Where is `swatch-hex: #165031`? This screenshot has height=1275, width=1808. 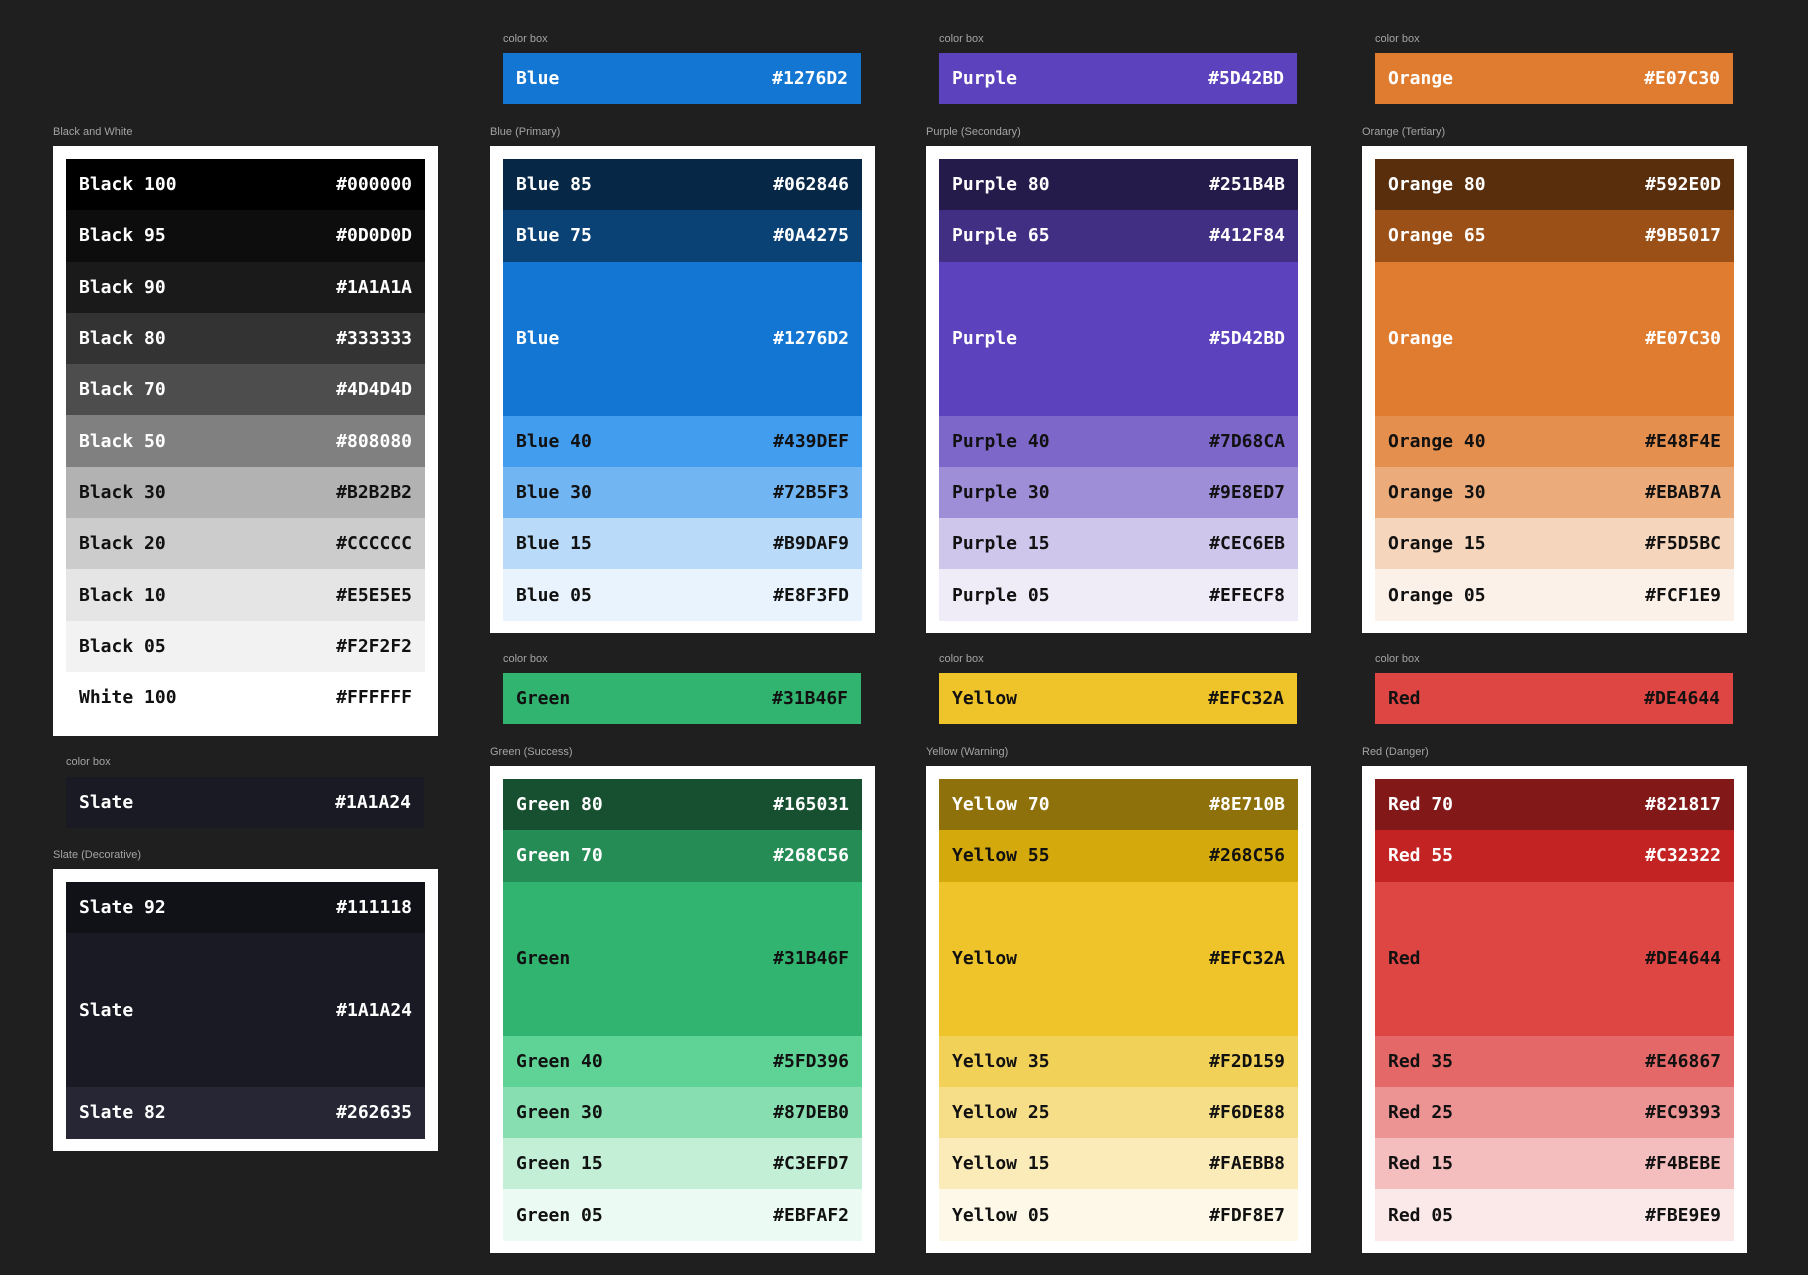 swatch-hex: #165031 is located at coordinates (811, 805).